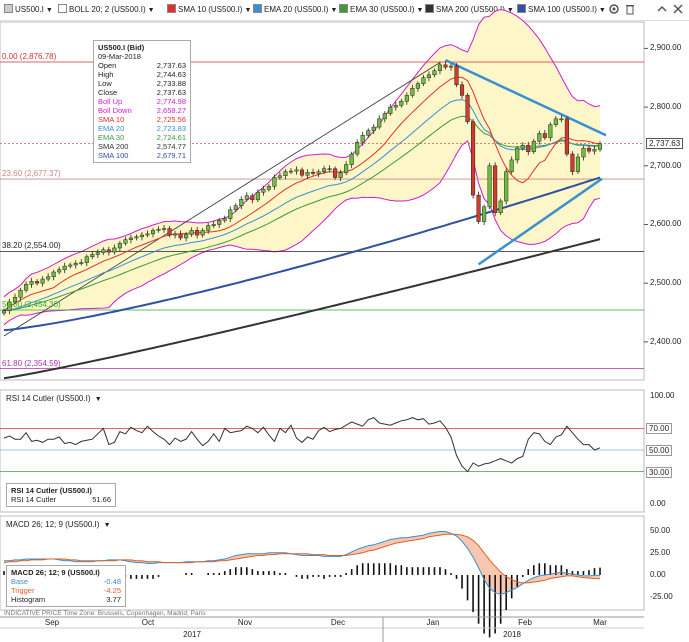  I want to click on toolbar-item: SMA 10 (US500.I) ▼, so click(209, 9).